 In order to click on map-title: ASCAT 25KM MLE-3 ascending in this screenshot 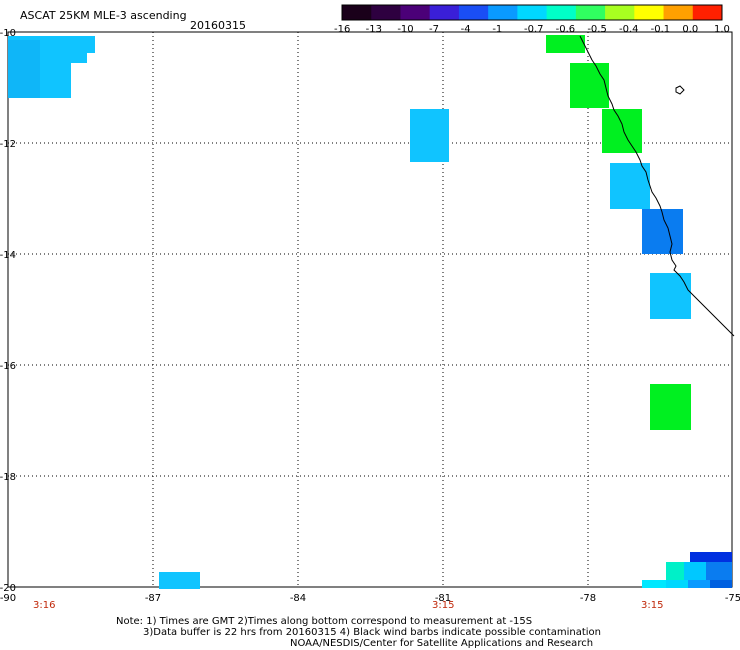, I will do `click(103, 15)`.